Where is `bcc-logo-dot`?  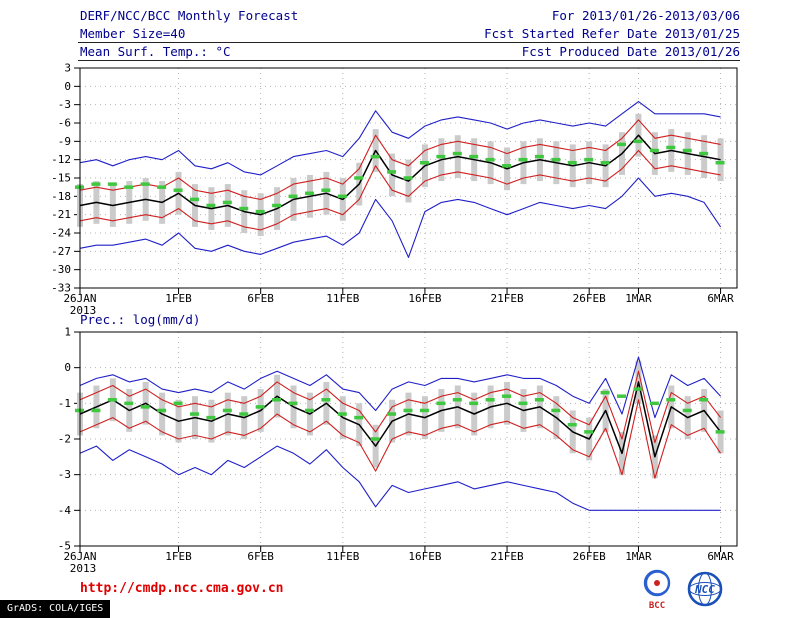 bcc-logo-dot is located at coordinates (657, 583).